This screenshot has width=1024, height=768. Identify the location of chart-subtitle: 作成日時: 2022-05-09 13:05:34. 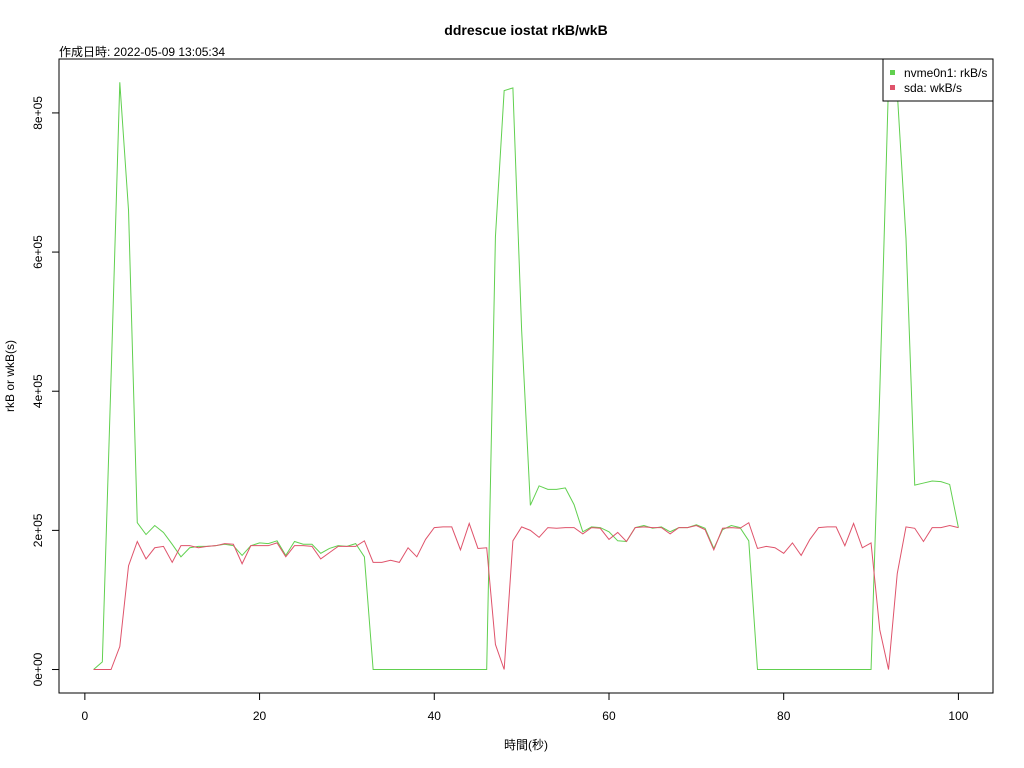
(142, 52).